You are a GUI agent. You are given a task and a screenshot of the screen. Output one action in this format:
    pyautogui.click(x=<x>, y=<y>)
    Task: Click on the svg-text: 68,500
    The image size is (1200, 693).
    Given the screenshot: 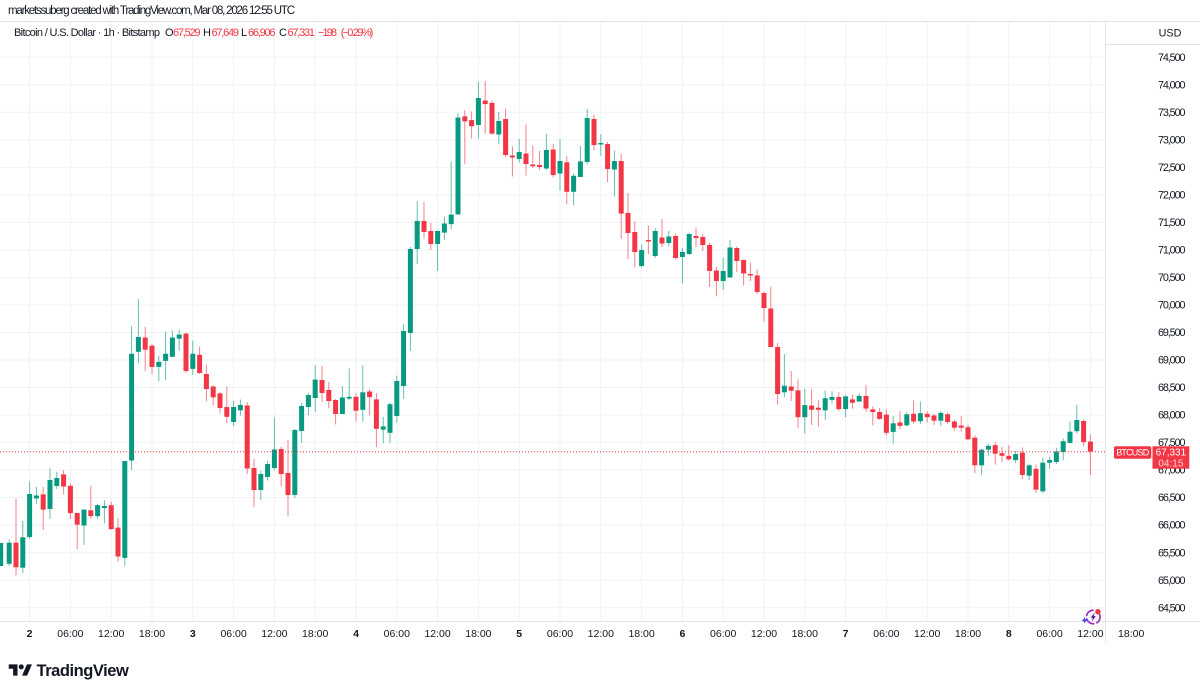 What is the action you would take?
    pyautogui.click(x=1172, y=388)
    